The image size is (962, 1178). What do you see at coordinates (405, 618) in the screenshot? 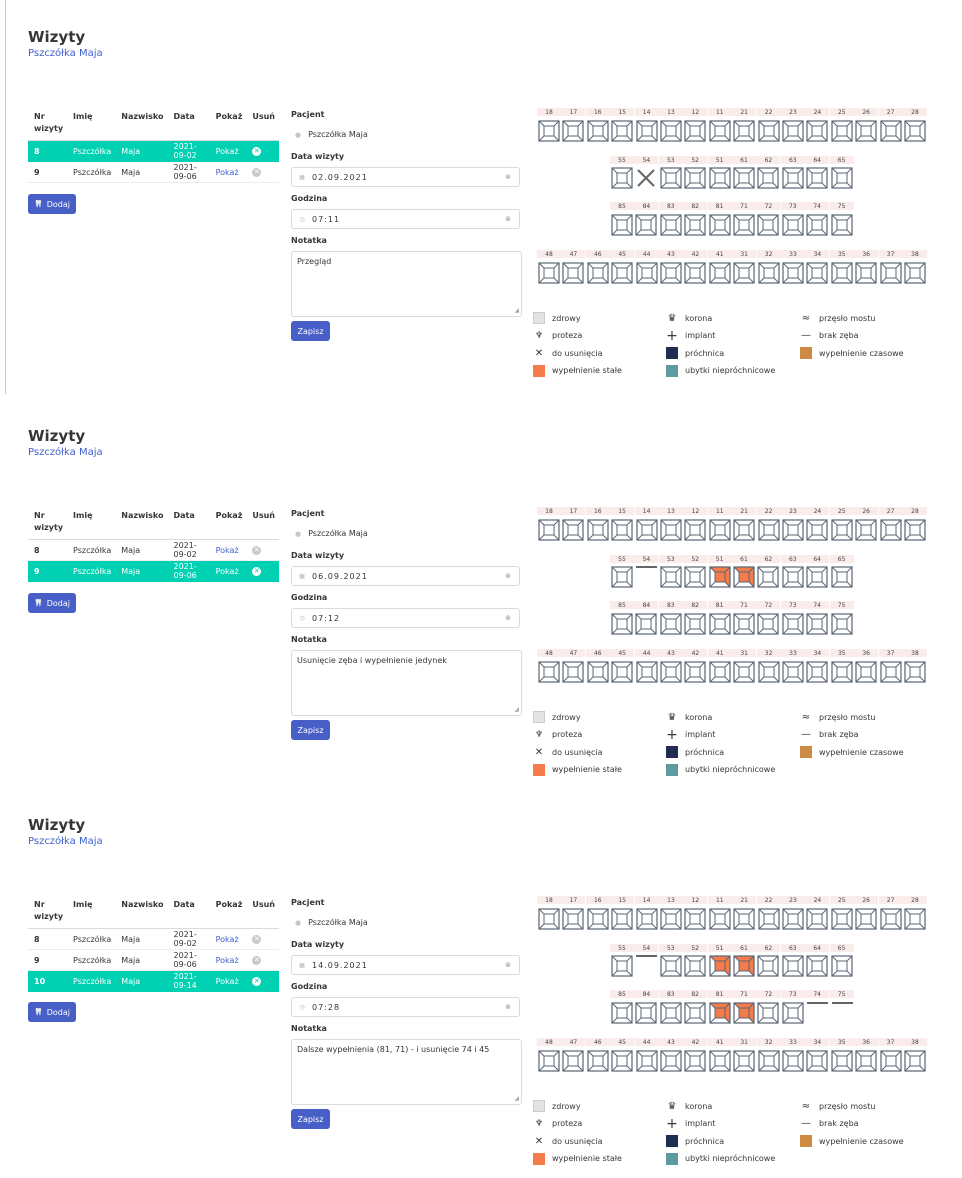
I see `time-input: ◷ 07:12 ⊗` at bounding box center [405, 618].